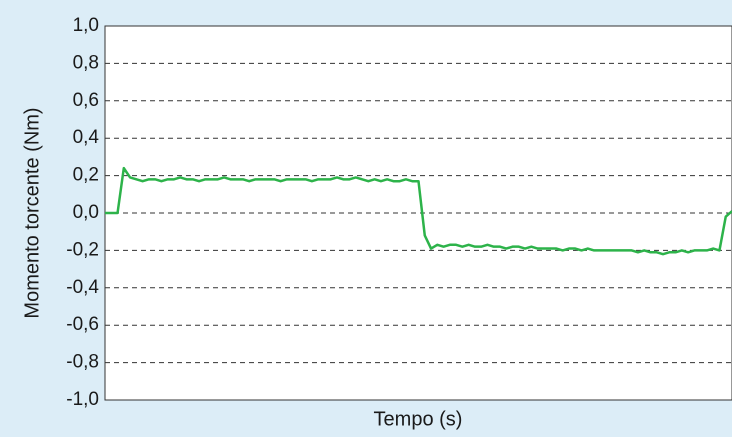  Describe the element at coordinates (86, 175) in the screenshot. I see `y-tick-label: 0,2` at that location.